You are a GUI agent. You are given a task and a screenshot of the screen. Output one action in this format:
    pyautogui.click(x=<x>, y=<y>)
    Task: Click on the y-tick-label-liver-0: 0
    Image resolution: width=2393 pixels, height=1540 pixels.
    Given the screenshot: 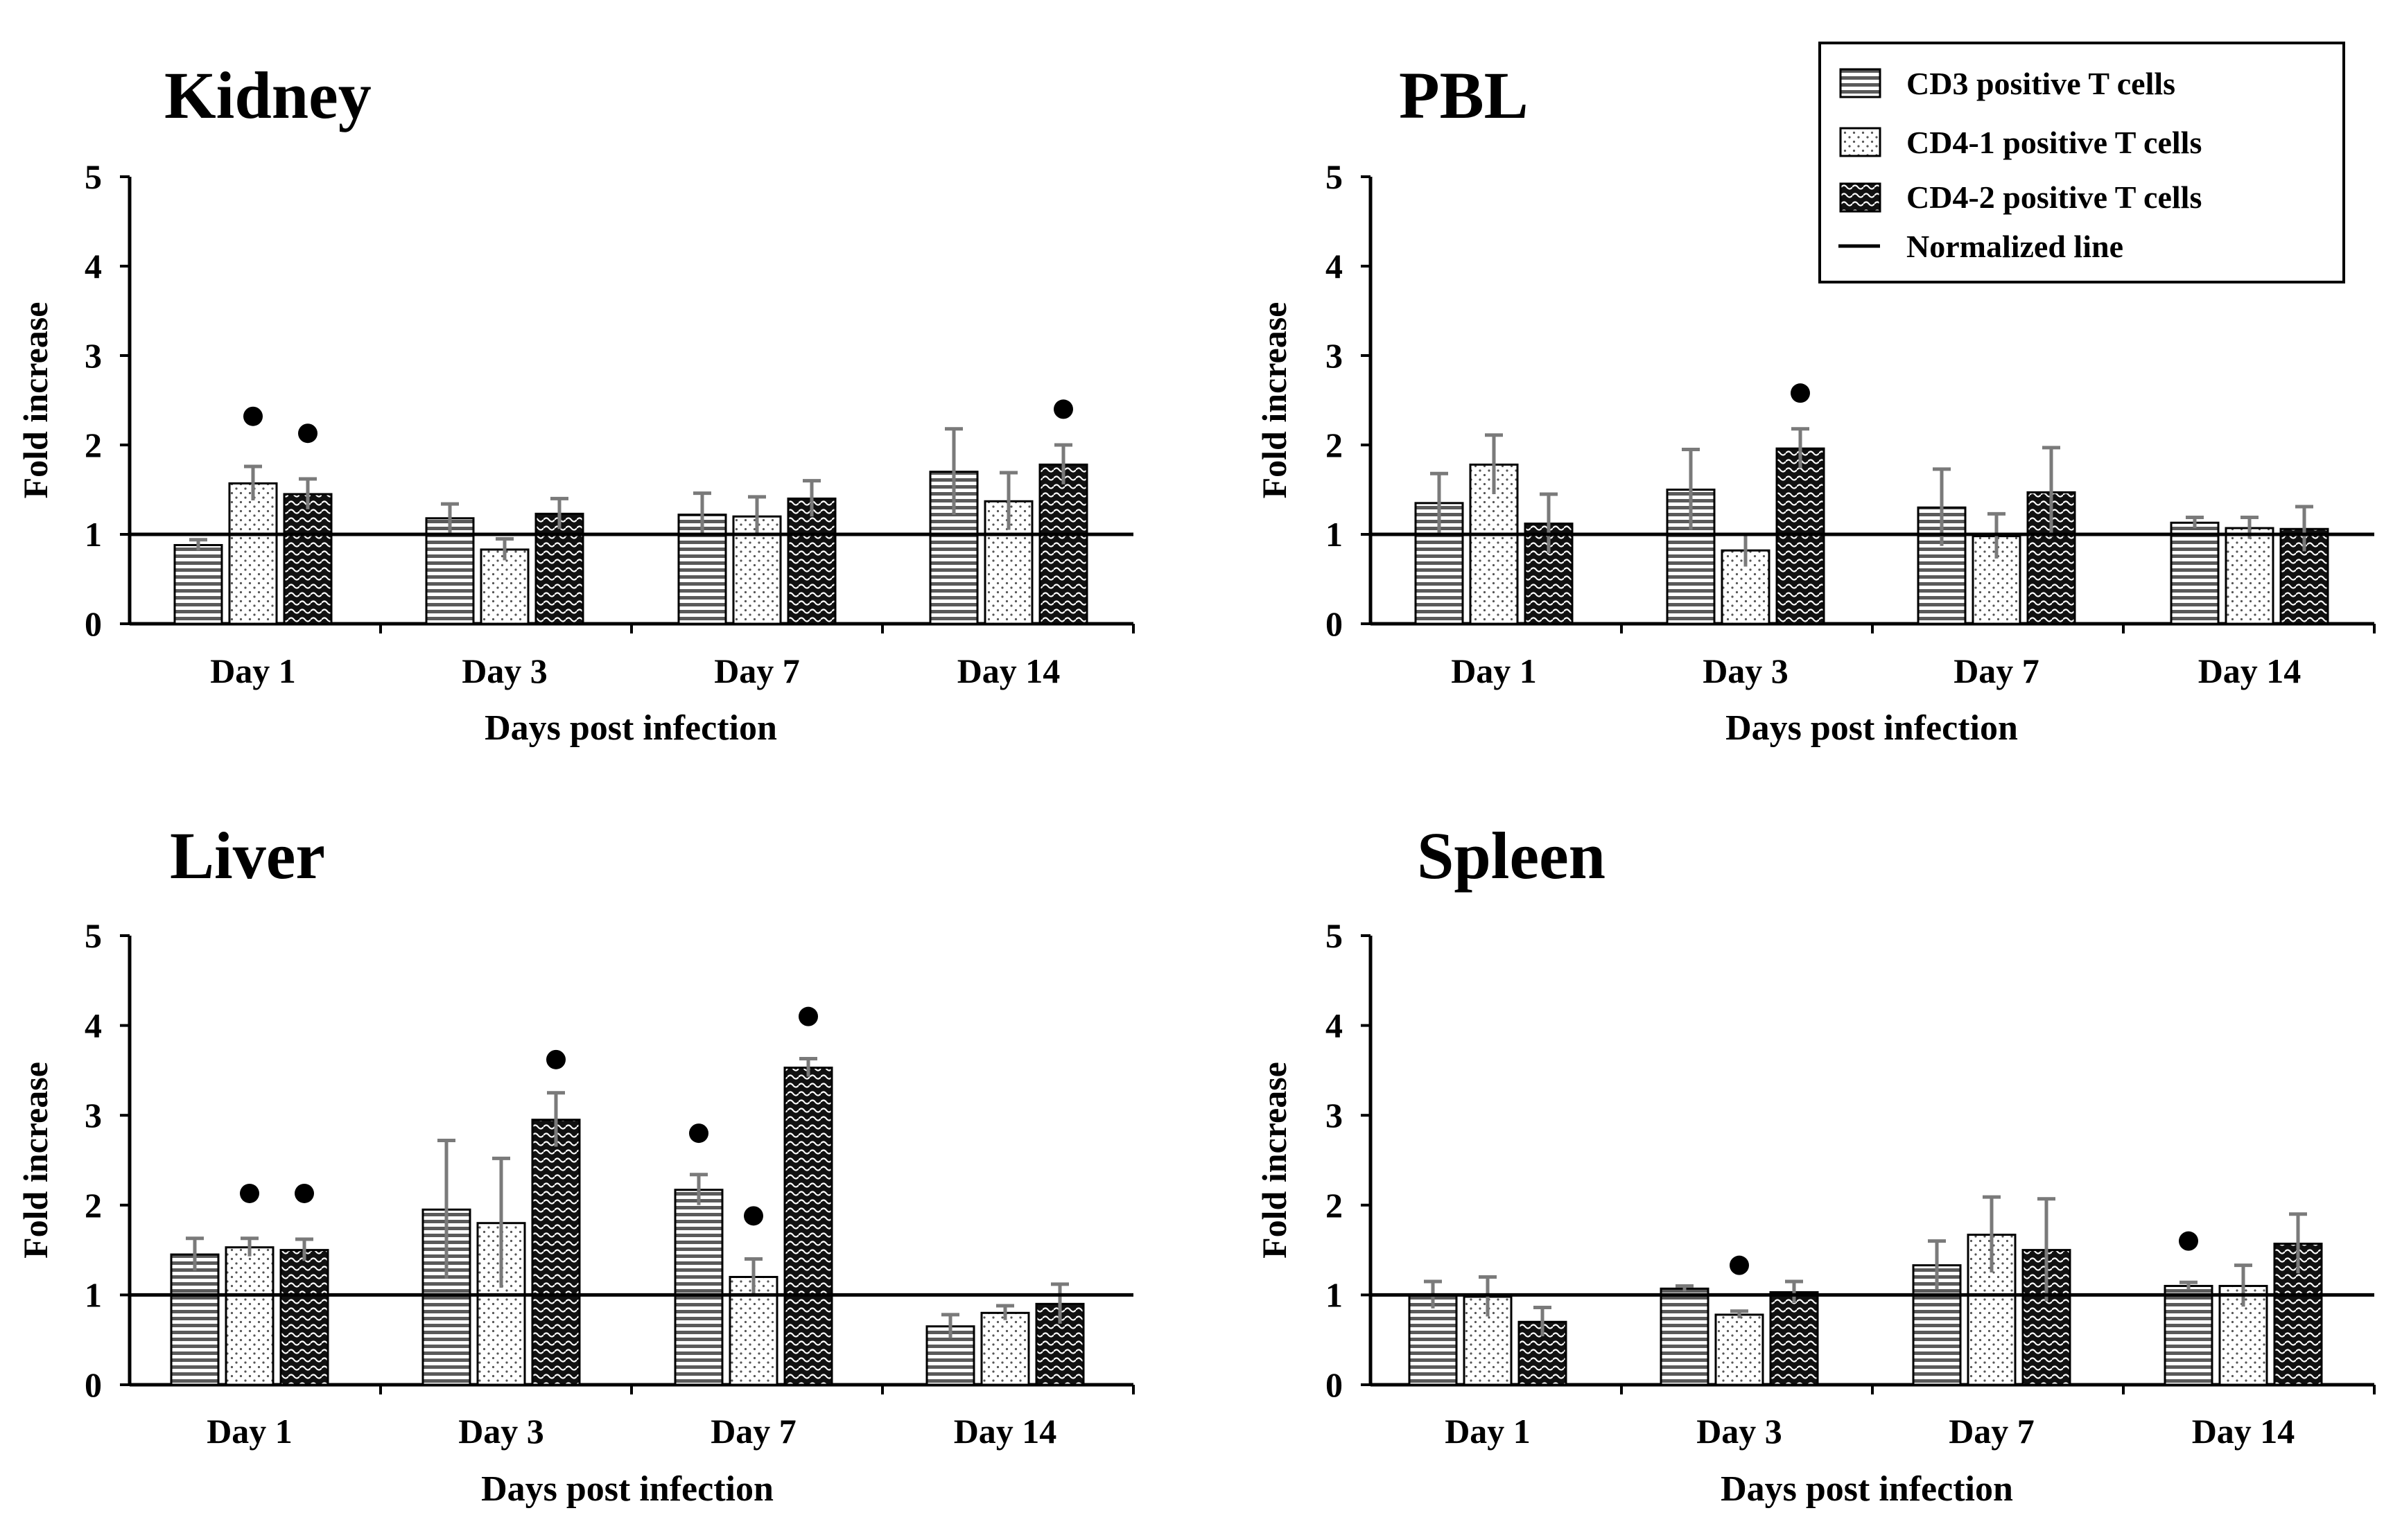 What is the action you would take?
    pyautogui.click(x=93, y=1384)
    